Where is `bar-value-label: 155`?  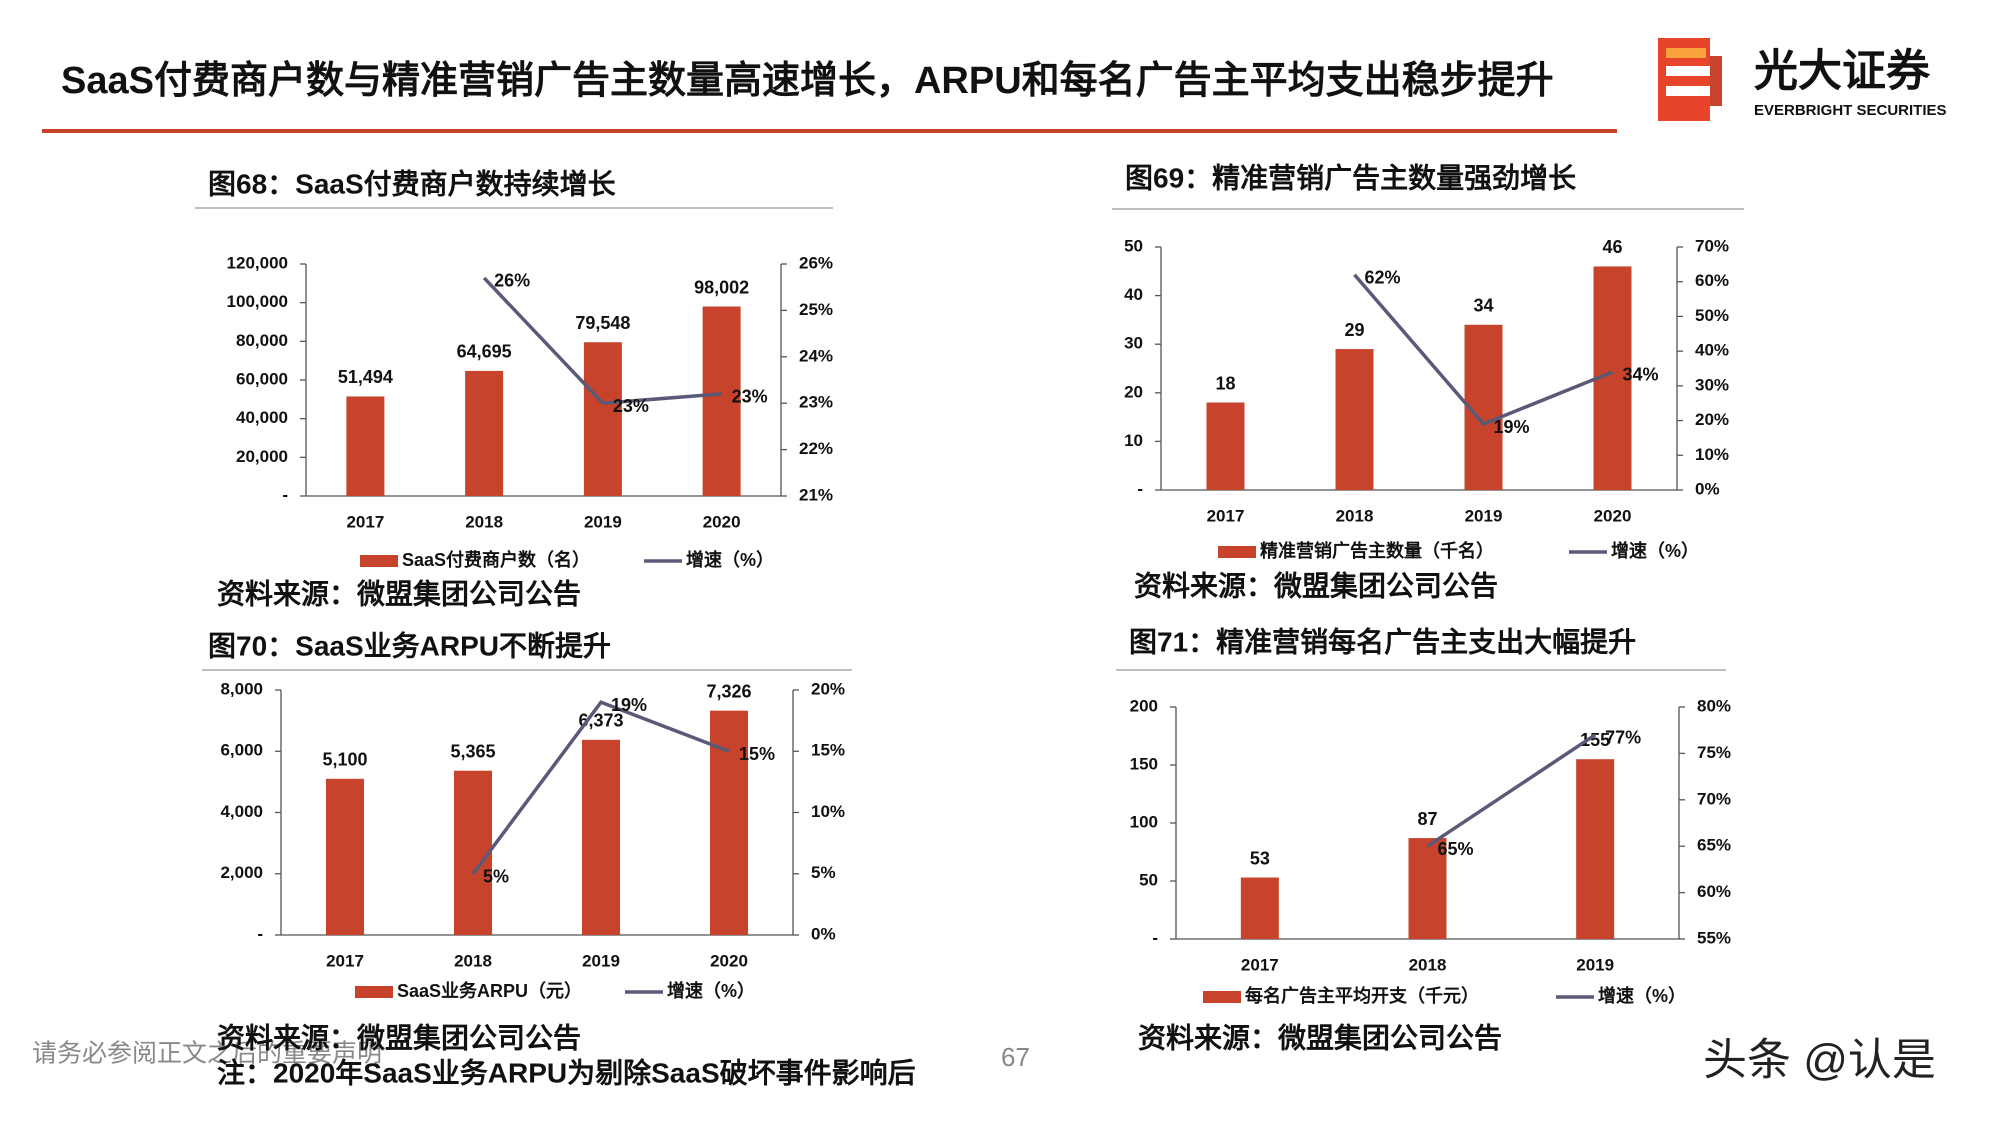 bar-value-label: 155 is located at coordinates (1595, 740).